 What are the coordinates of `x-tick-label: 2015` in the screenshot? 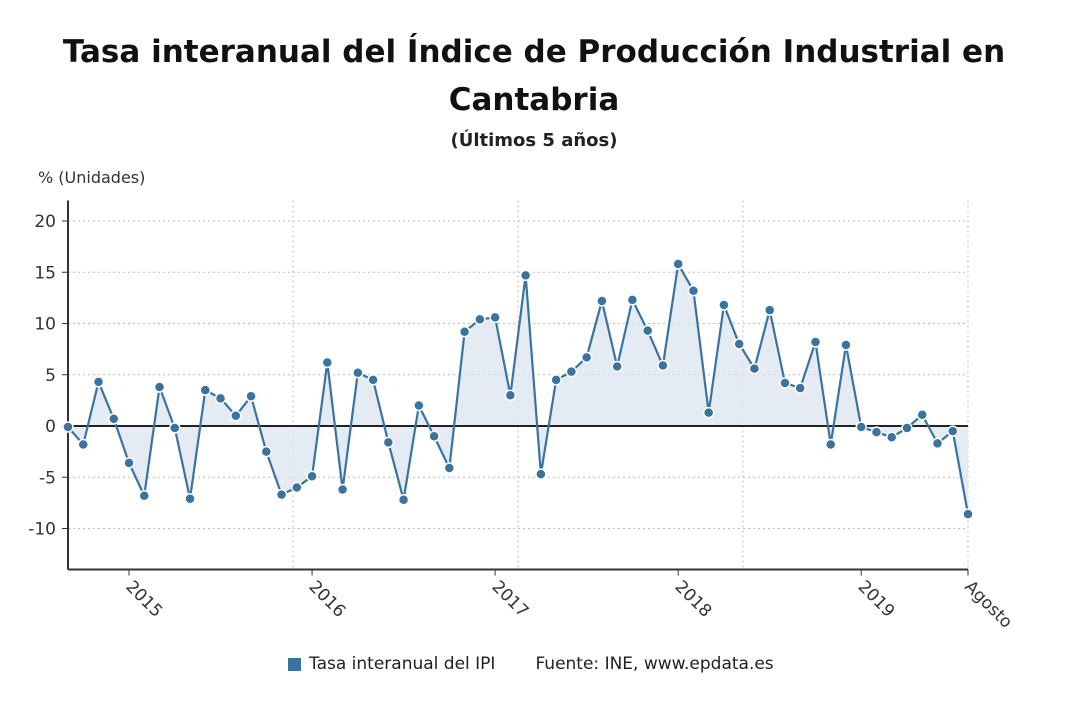 It's located at (143, 599).